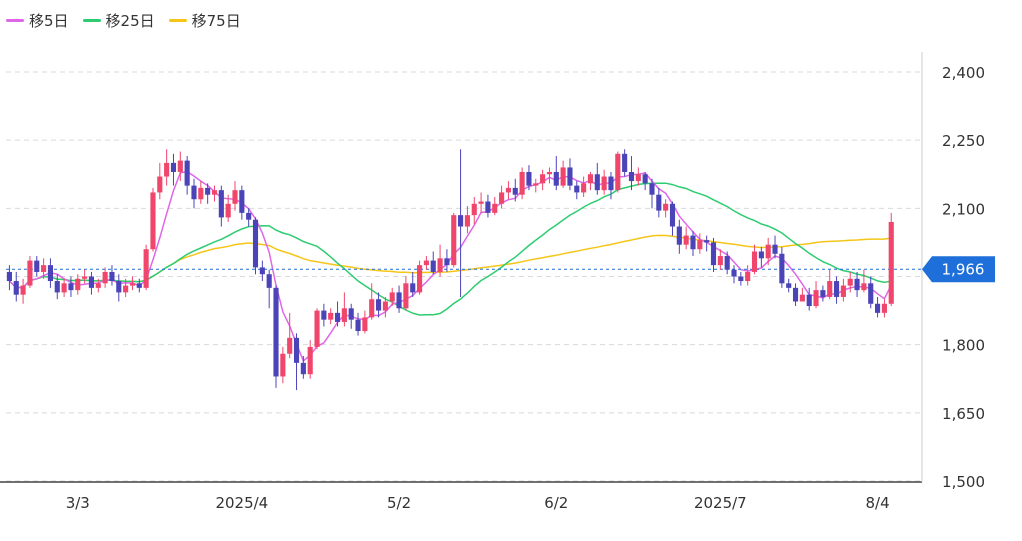 The width and height of the screenshot is (1022, 541). Describe the element at coordinates (720, 503) in the screenshot. I see `x-tick-label-4: 2025/7` at that location.